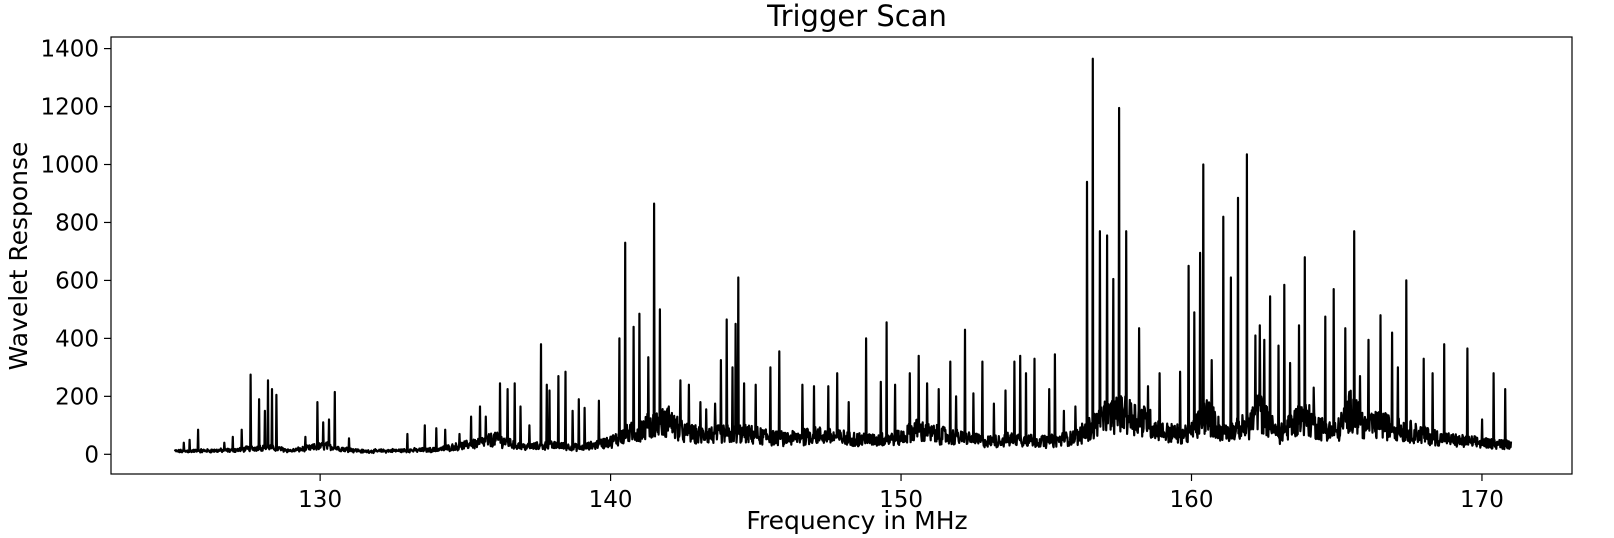 This screenshot has width=1614, height=538. What do you see at coordinates (611, 500) in the screenshot?
I see `x-tick-label: 140` at bounding box center [611, 500].